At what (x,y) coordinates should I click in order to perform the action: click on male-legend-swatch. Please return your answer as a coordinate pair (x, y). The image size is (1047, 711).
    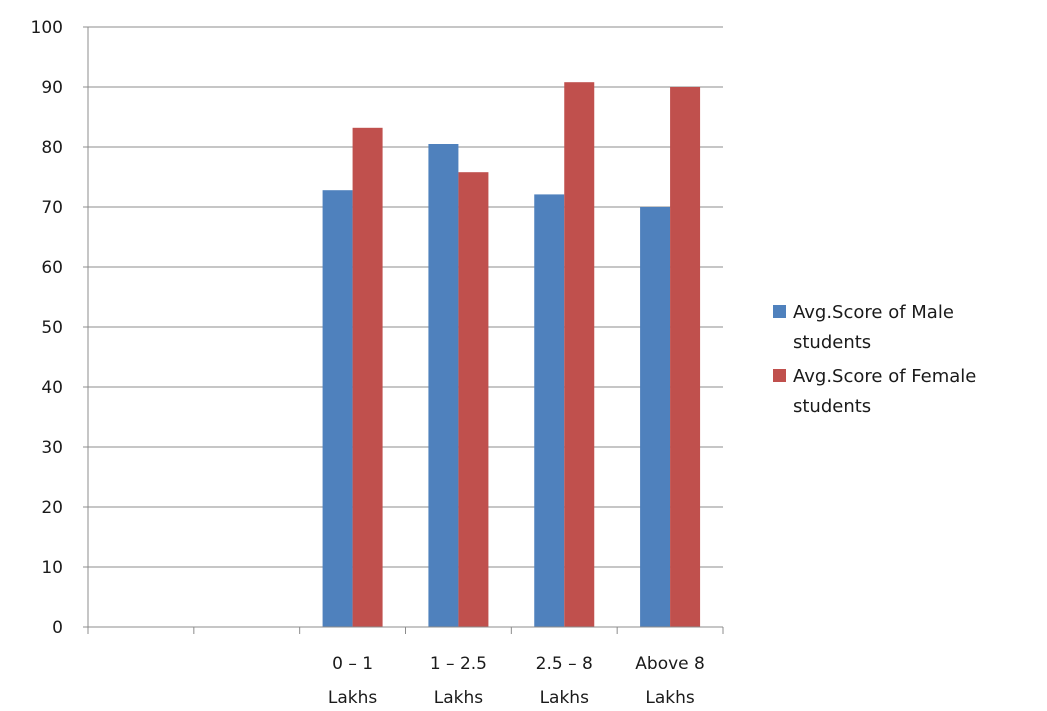
    Looking at the image, I should click on (779, 311).